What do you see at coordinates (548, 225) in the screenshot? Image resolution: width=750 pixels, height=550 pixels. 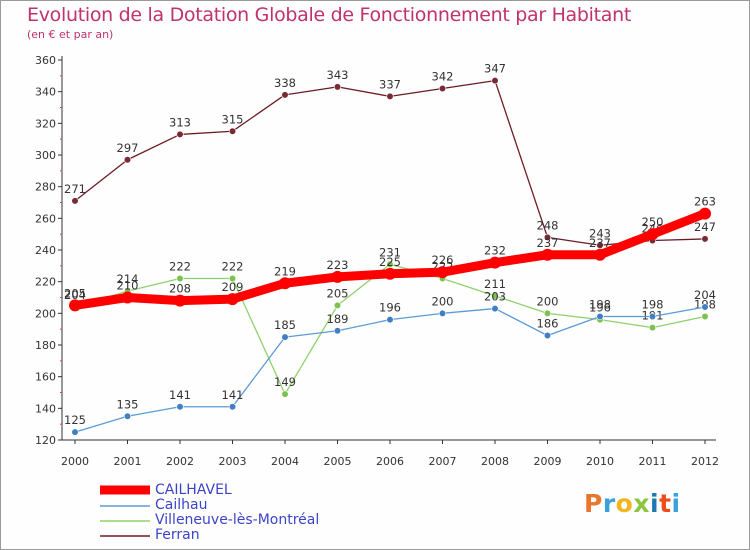 I see `data-label-ferran: 248` at bounding box center [548, 225].